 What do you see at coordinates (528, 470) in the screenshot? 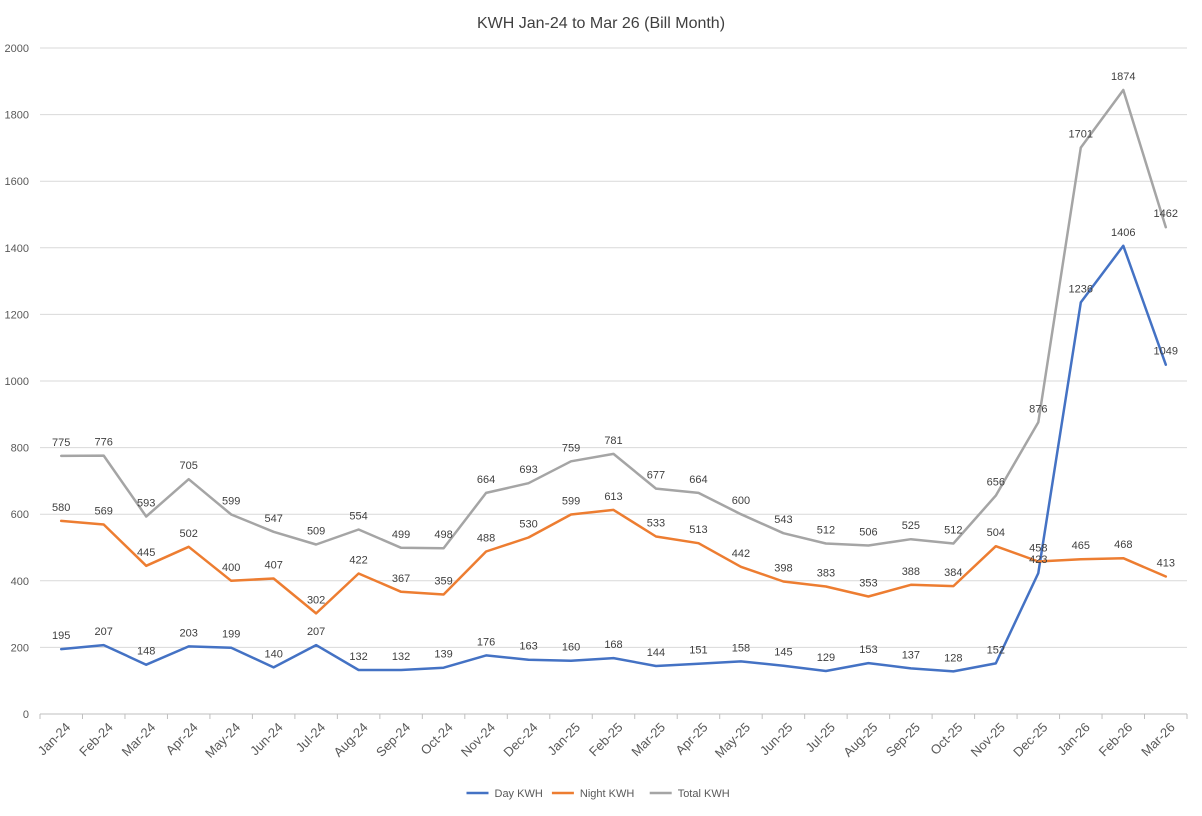
I see `data-label: 693` at bounding box center [528, 470].